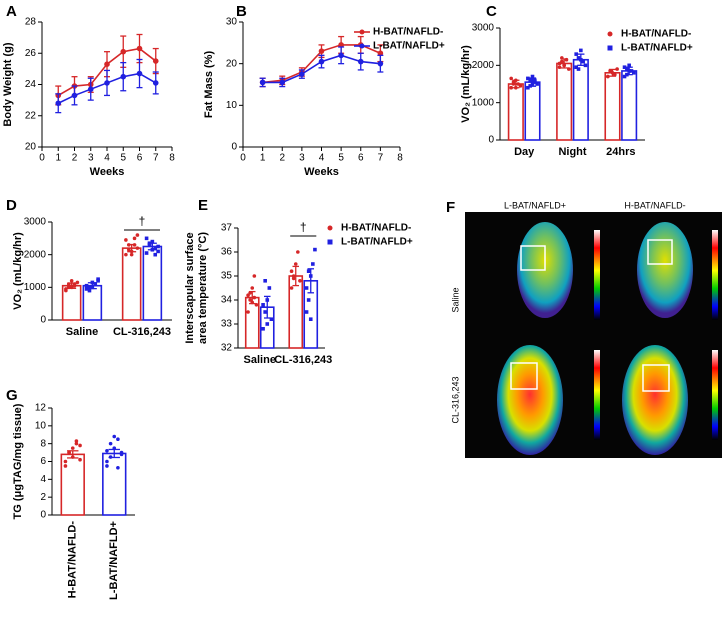  Describe the element at coordinates (243, 158) in the screenshot. I see `x-tick-label: 0` at that location.